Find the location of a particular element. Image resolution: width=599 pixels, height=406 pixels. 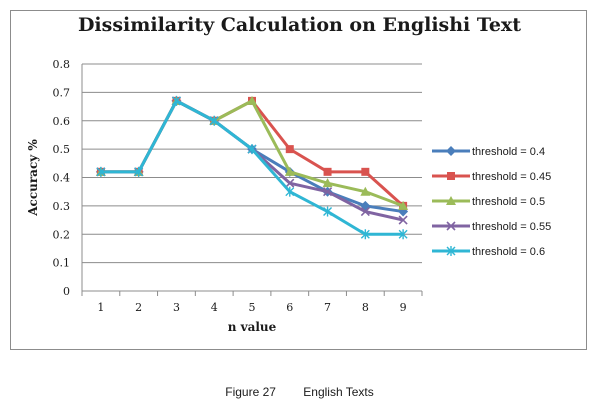

y-tick-label: 0.6 is located at coordinates (62, 121).